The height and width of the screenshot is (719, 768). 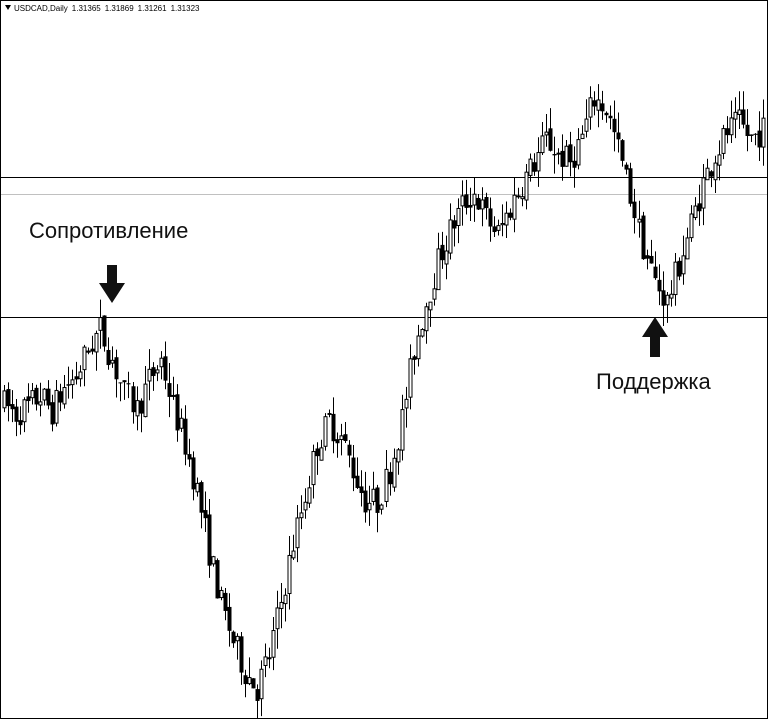 I want to click on dropdown-triangle-icon, so click(x=8, y=7).